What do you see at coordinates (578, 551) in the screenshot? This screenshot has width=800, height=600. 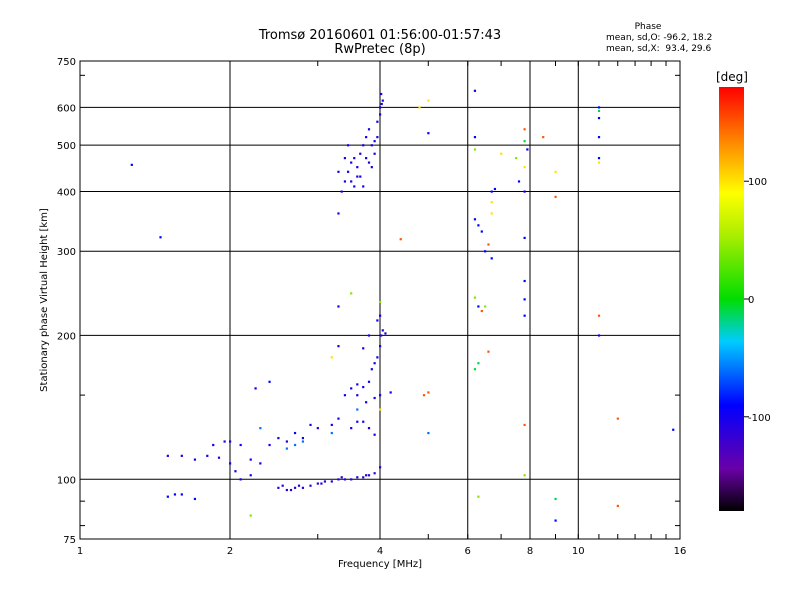 I see `x-tick-label: 10` at bounding box center [578, 551].